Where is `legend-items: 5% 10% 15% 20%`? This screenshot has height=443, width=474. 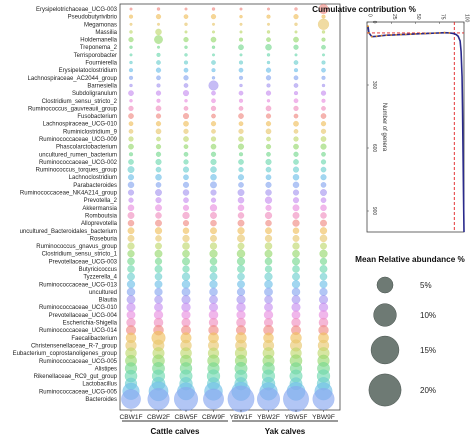
legend-items: 5% 10% 15% 20% is located at coordinates (402, 341).